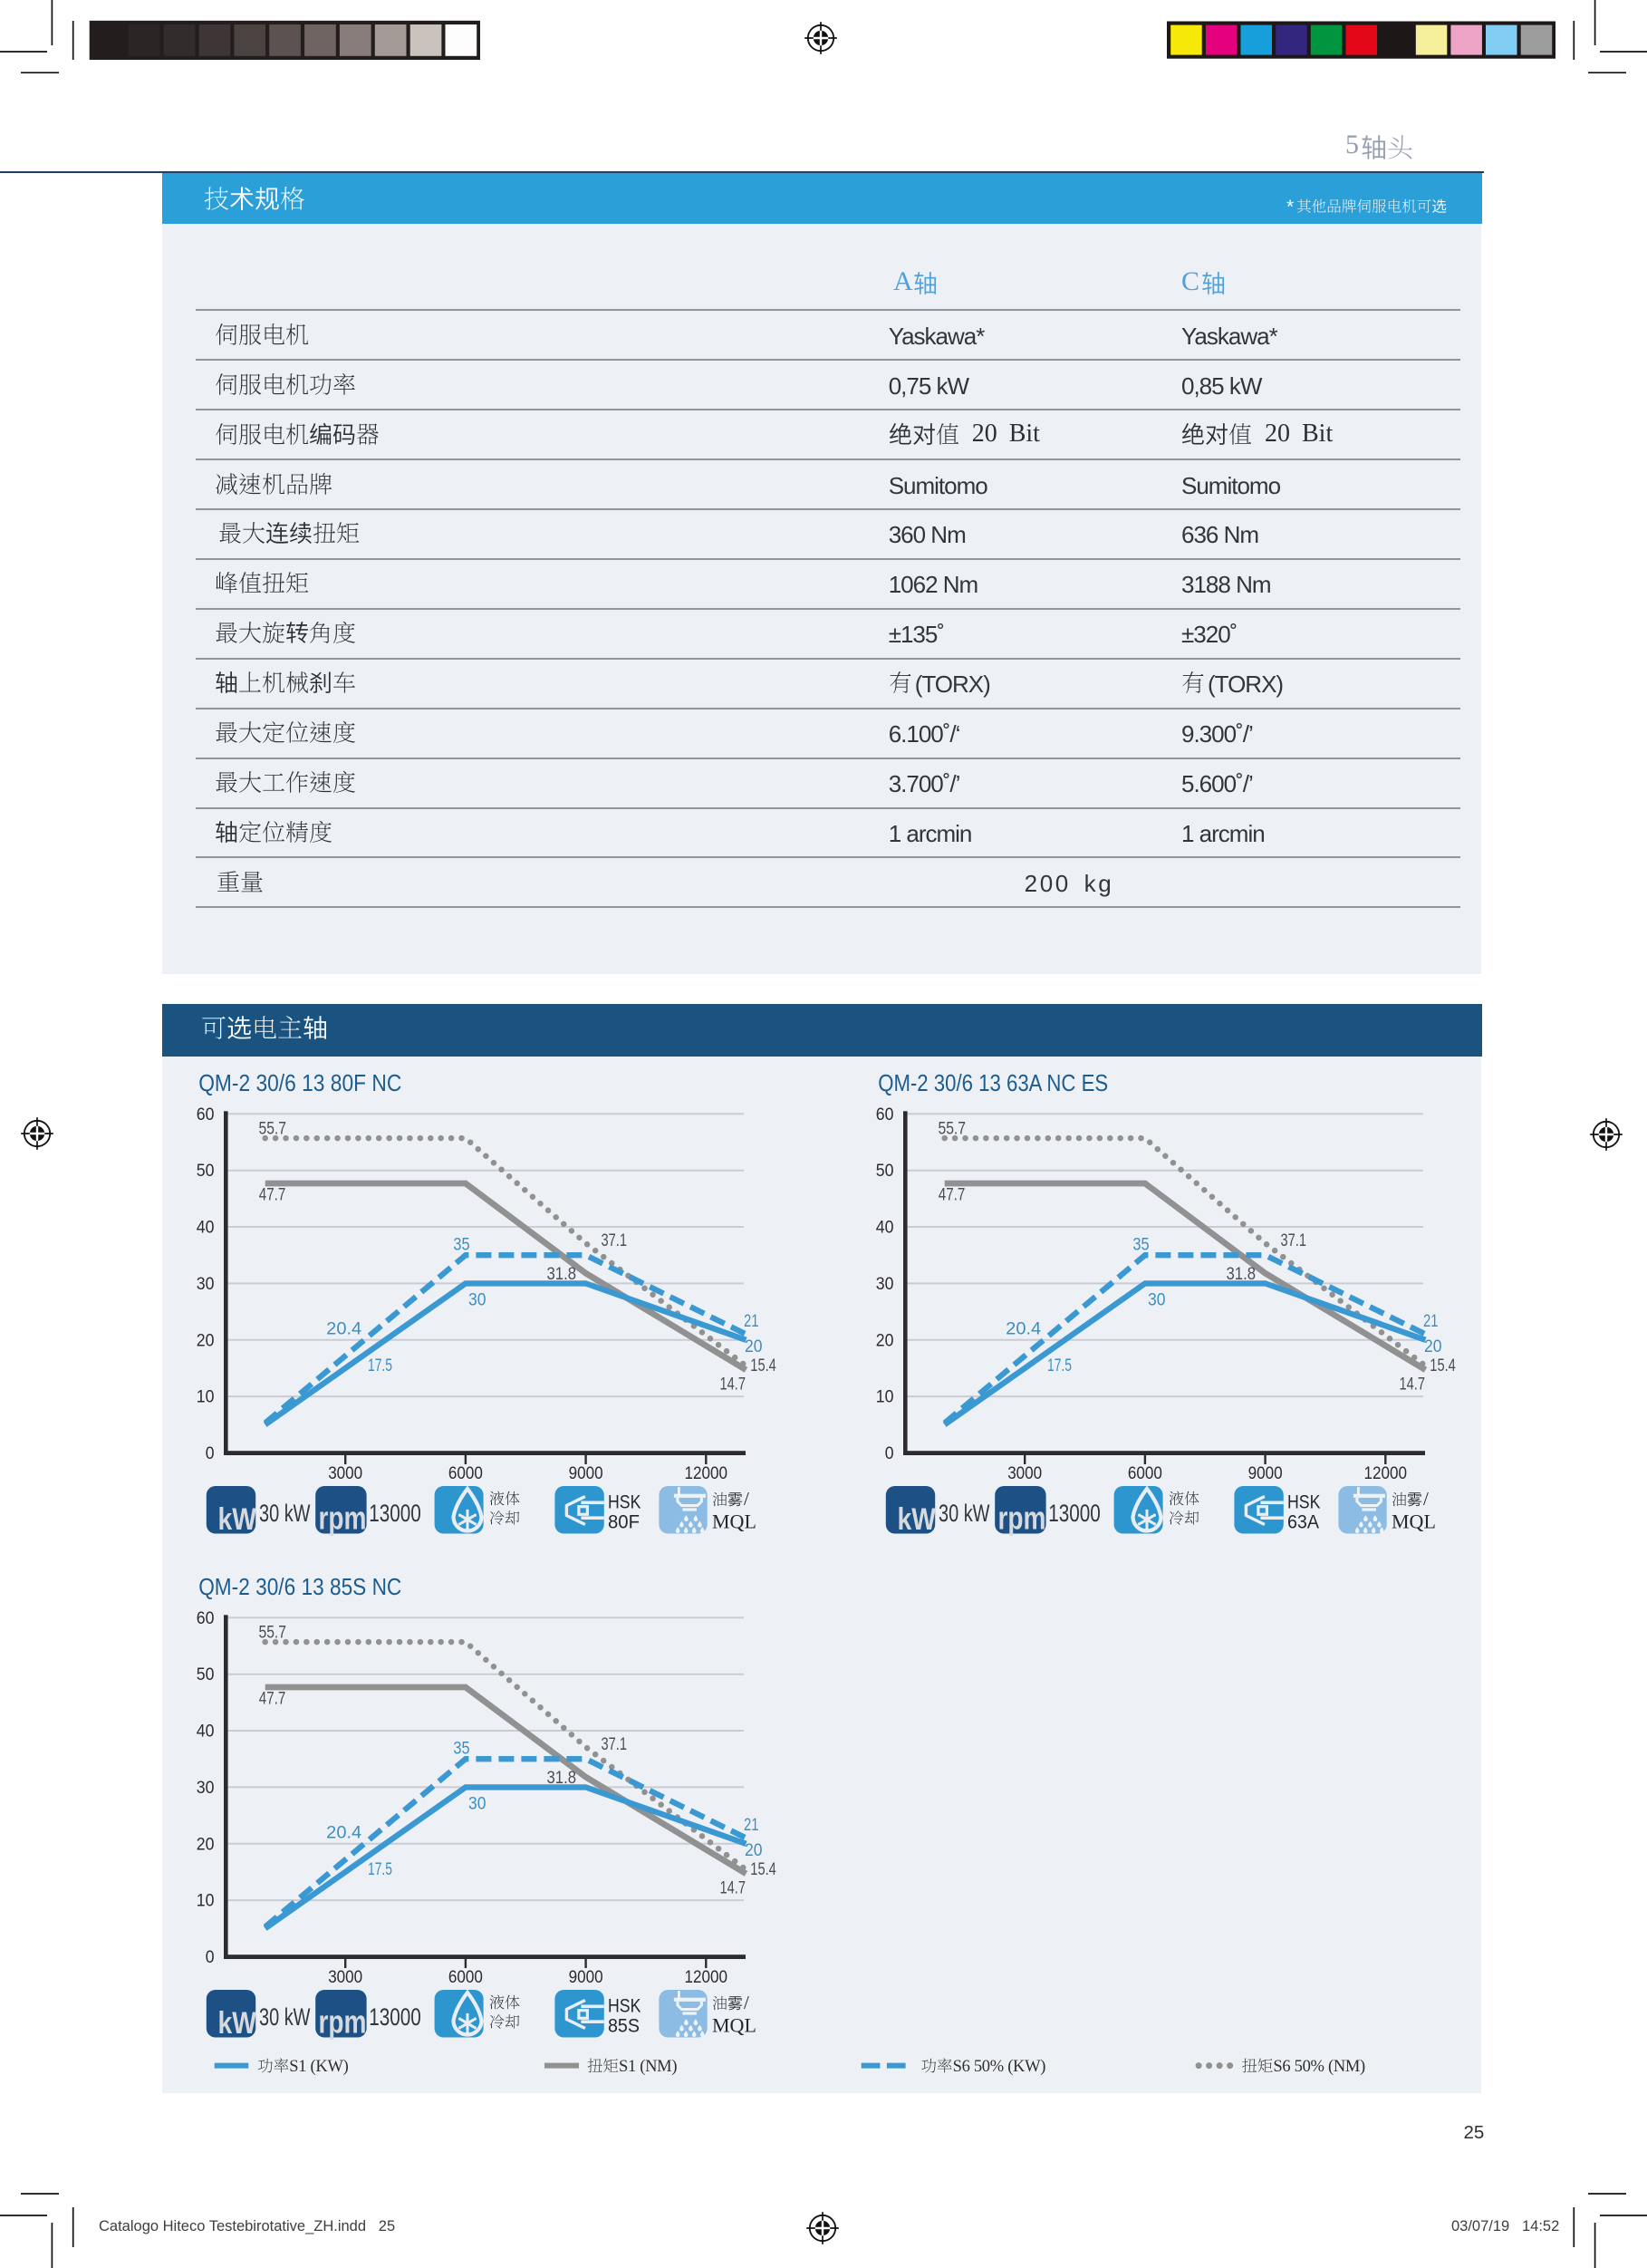  I want to click on svg-text: 80F, so click(624, 1522).